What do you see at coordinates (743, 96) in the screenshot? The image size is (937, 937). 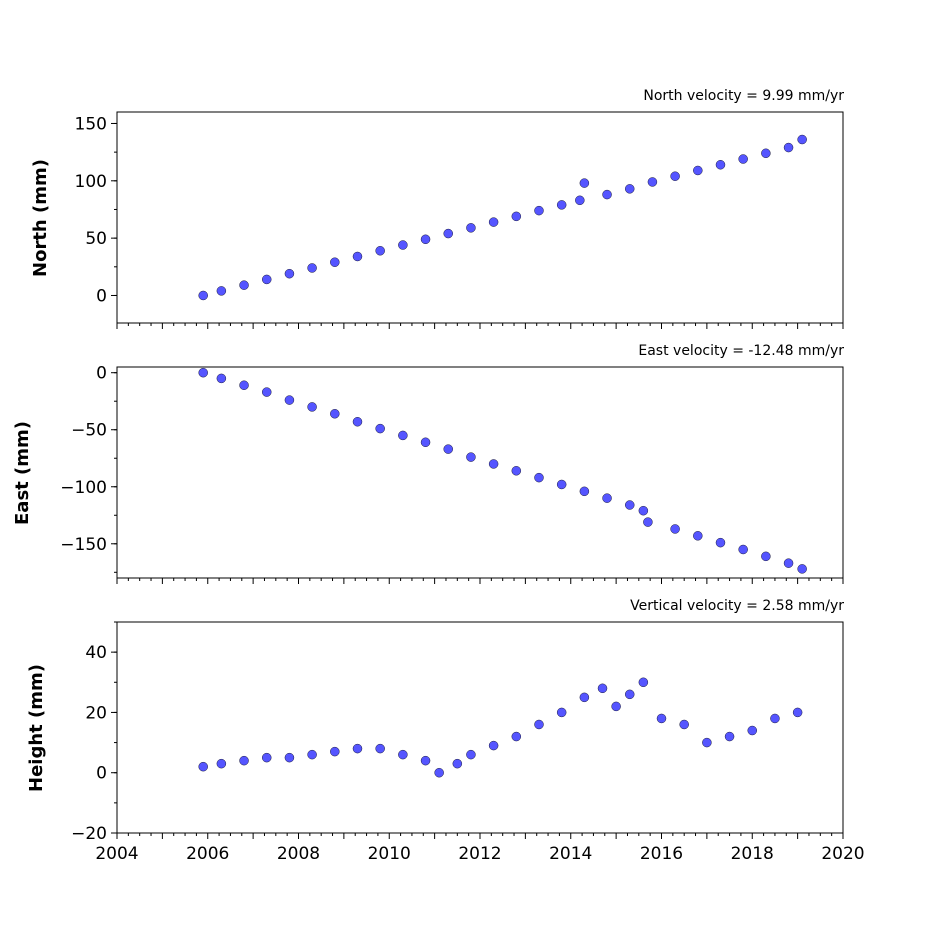 I see `north-panel-title: North velocity = 9.99 mm/yr` at bounding box center [743, 96].